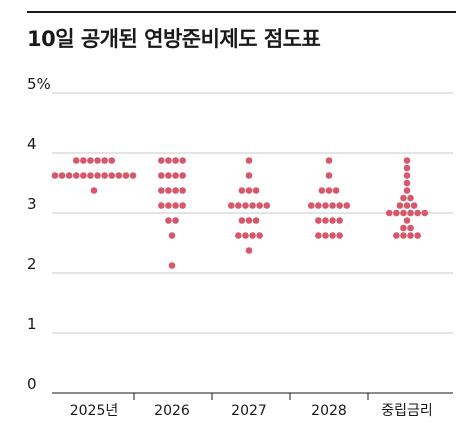 This screenshot has width=470, height=427. I want to click on y-tick-label: 1, so click(32, 324).